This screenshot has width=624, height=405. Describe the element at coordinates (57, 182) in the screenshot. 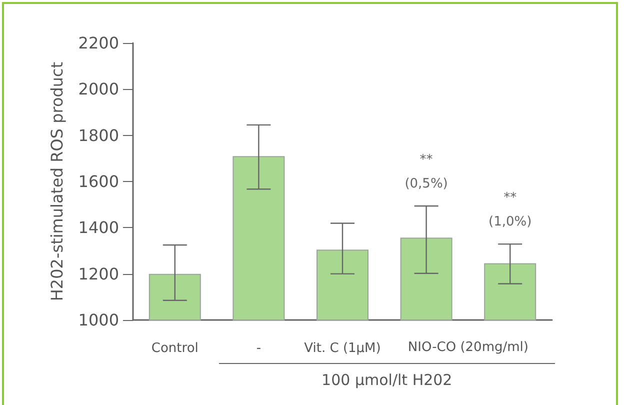

I see `y-axis-title: H202-stimulated ROS product` at that location.